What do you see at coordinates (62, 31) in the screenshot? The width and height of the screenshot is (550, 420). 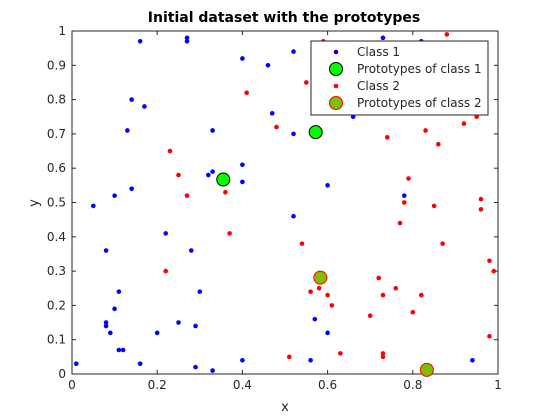 I see `y-tick-label: 1` at bounding box center [62, 31].